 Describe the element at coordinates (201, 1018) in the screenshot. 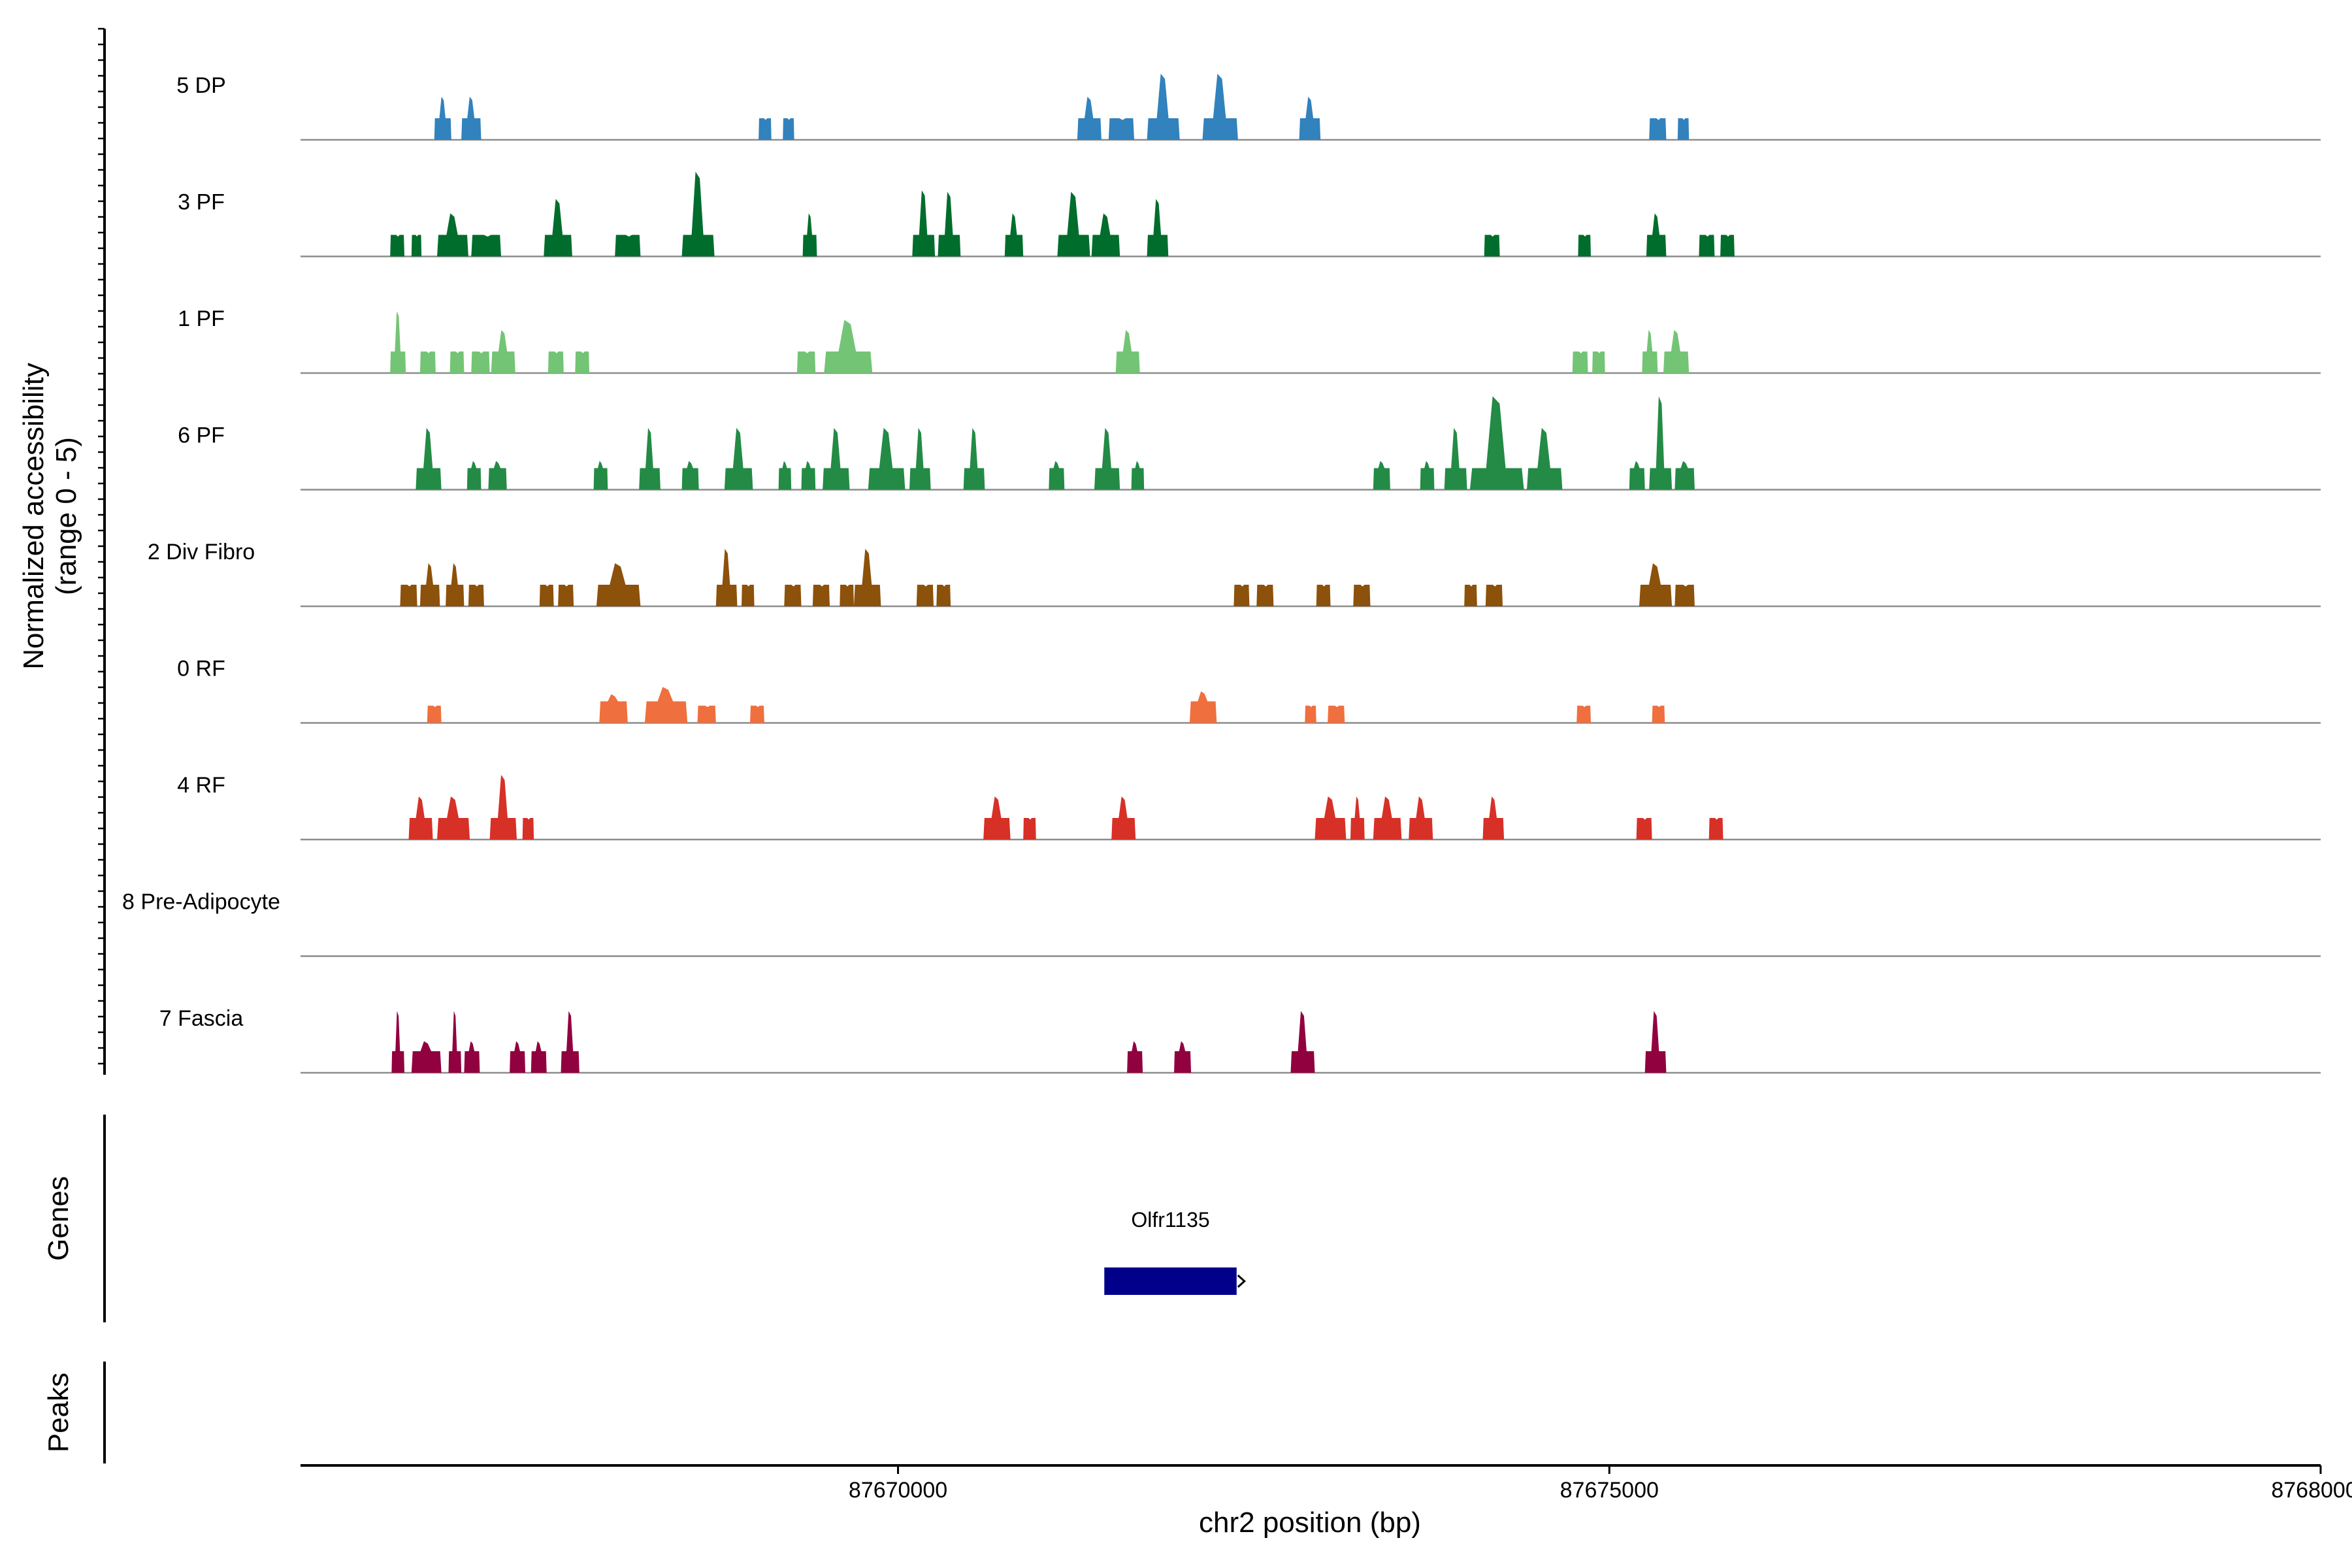

I see `track-label: 7 Fascia` at that location.